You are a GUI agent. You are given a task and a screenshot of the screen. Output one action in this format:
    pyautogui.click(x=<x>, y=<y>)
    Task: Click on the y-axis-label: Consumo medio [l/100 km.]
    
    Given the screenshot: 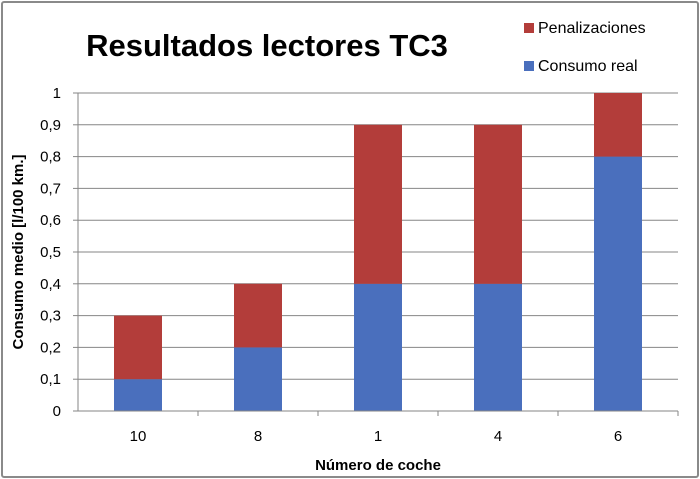 What is the action you would take?
    pyautogui.click(x=18, y=251)
    